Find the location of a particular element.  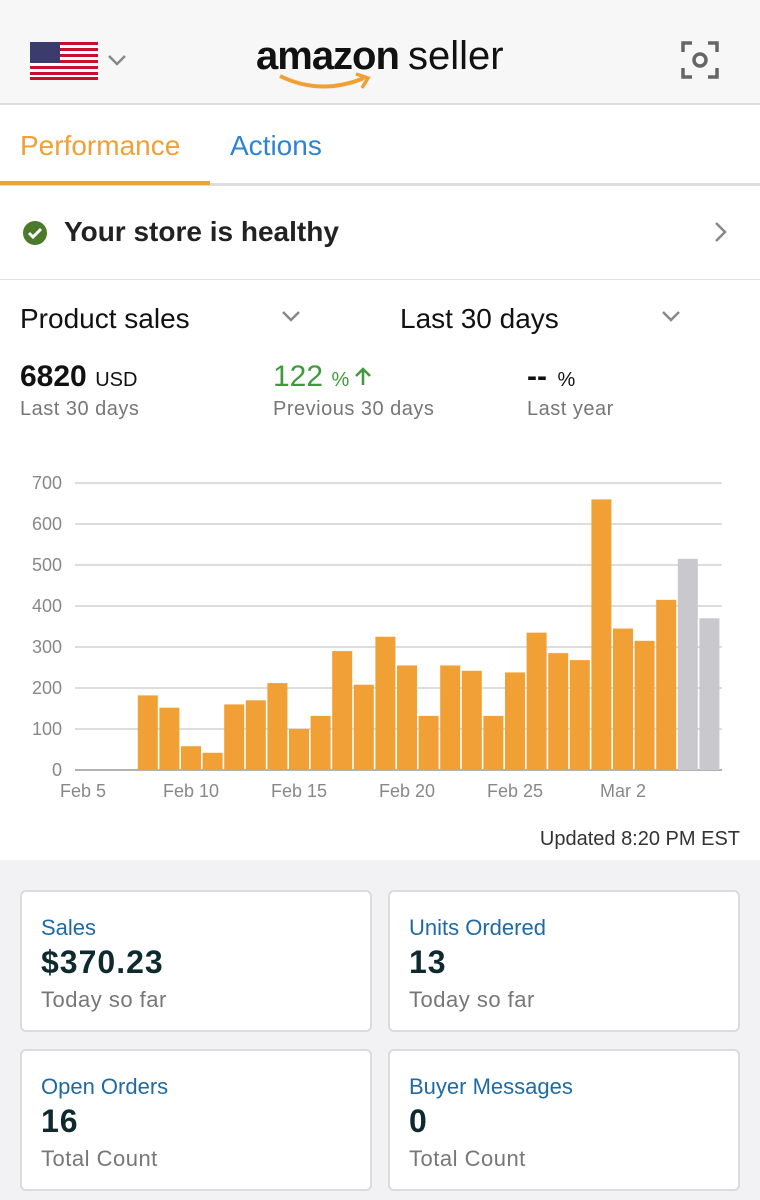

summary-caption: Previous 30 days is located at coordinates (354, 409).